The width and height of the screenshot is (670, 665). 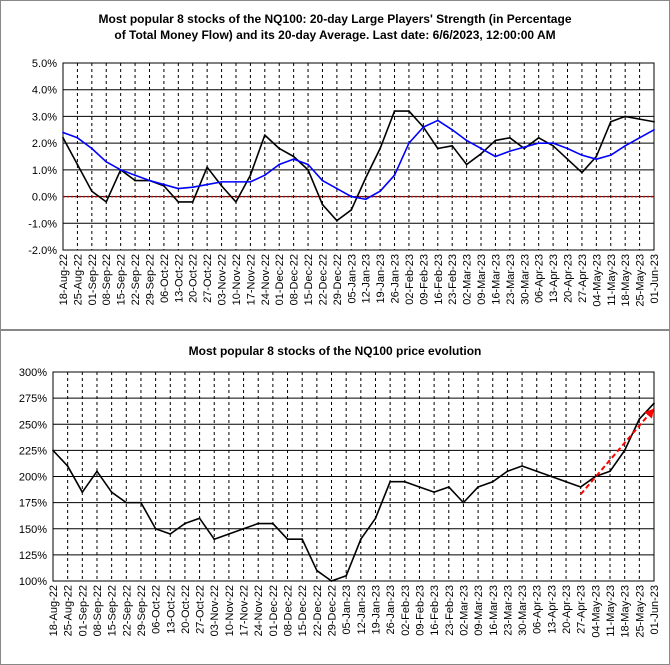 I want to click on y-tick-label: 100%, so click(x=33, y=582).